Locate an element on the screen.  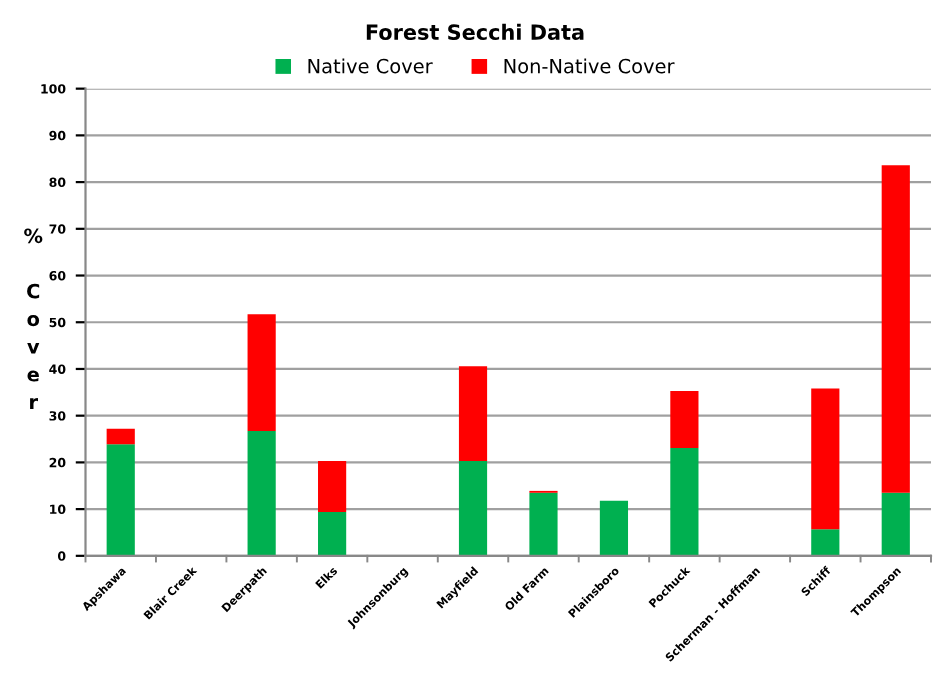
legend-label: Native Cover is located at coordinates (370, 66).